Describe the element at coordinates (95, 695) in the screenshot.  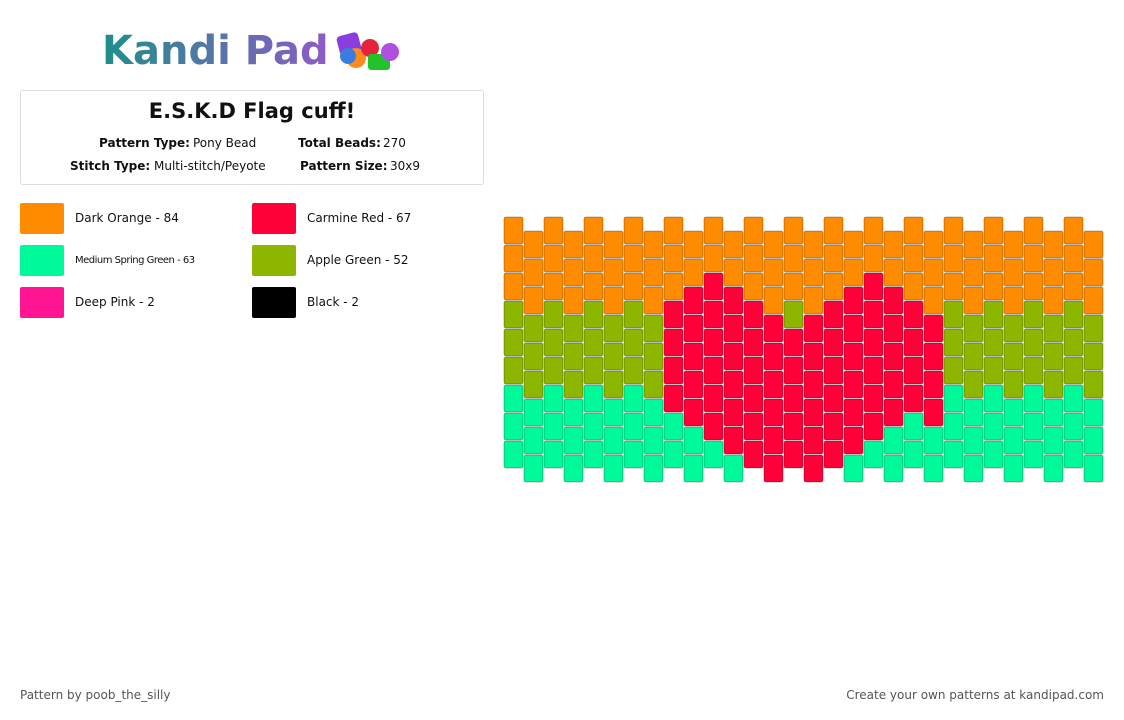
I see `footer-credit: Pattern by poob_the_silly` at that location.